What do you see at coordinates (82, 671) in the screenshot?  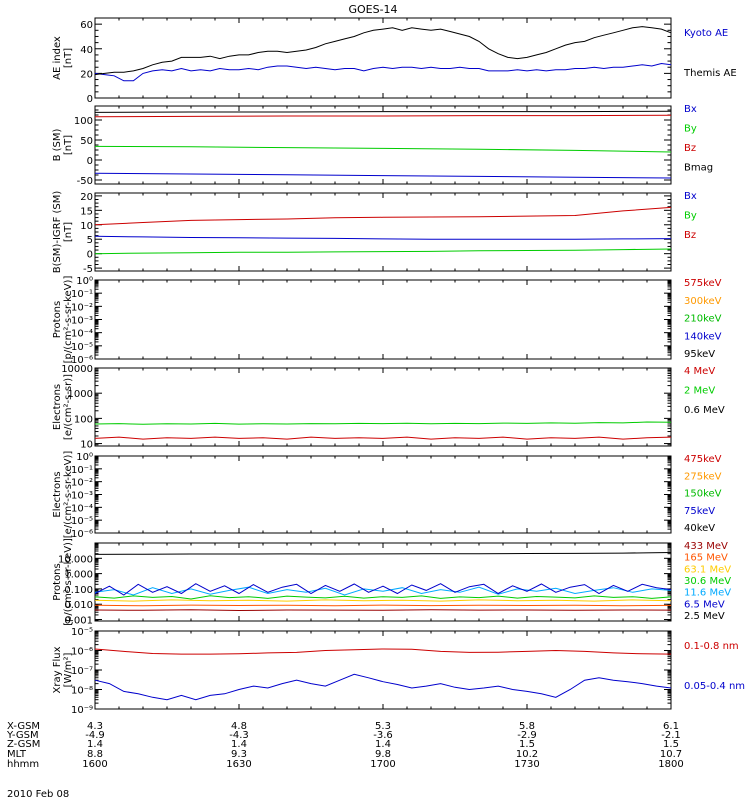 I see `y-tick-label: 10⁻⁷` at bounding box center [82, 671].